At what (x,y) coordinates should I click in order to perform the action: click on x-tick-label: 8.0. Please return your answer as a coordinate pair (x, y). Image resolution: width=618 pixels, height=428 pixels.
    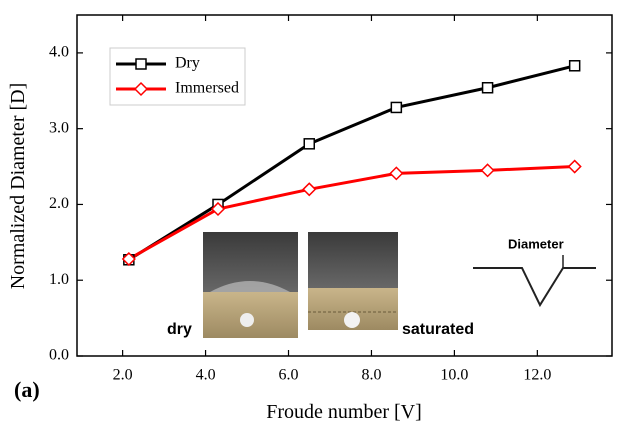
    Looking at the image, I should click on (371, 375).